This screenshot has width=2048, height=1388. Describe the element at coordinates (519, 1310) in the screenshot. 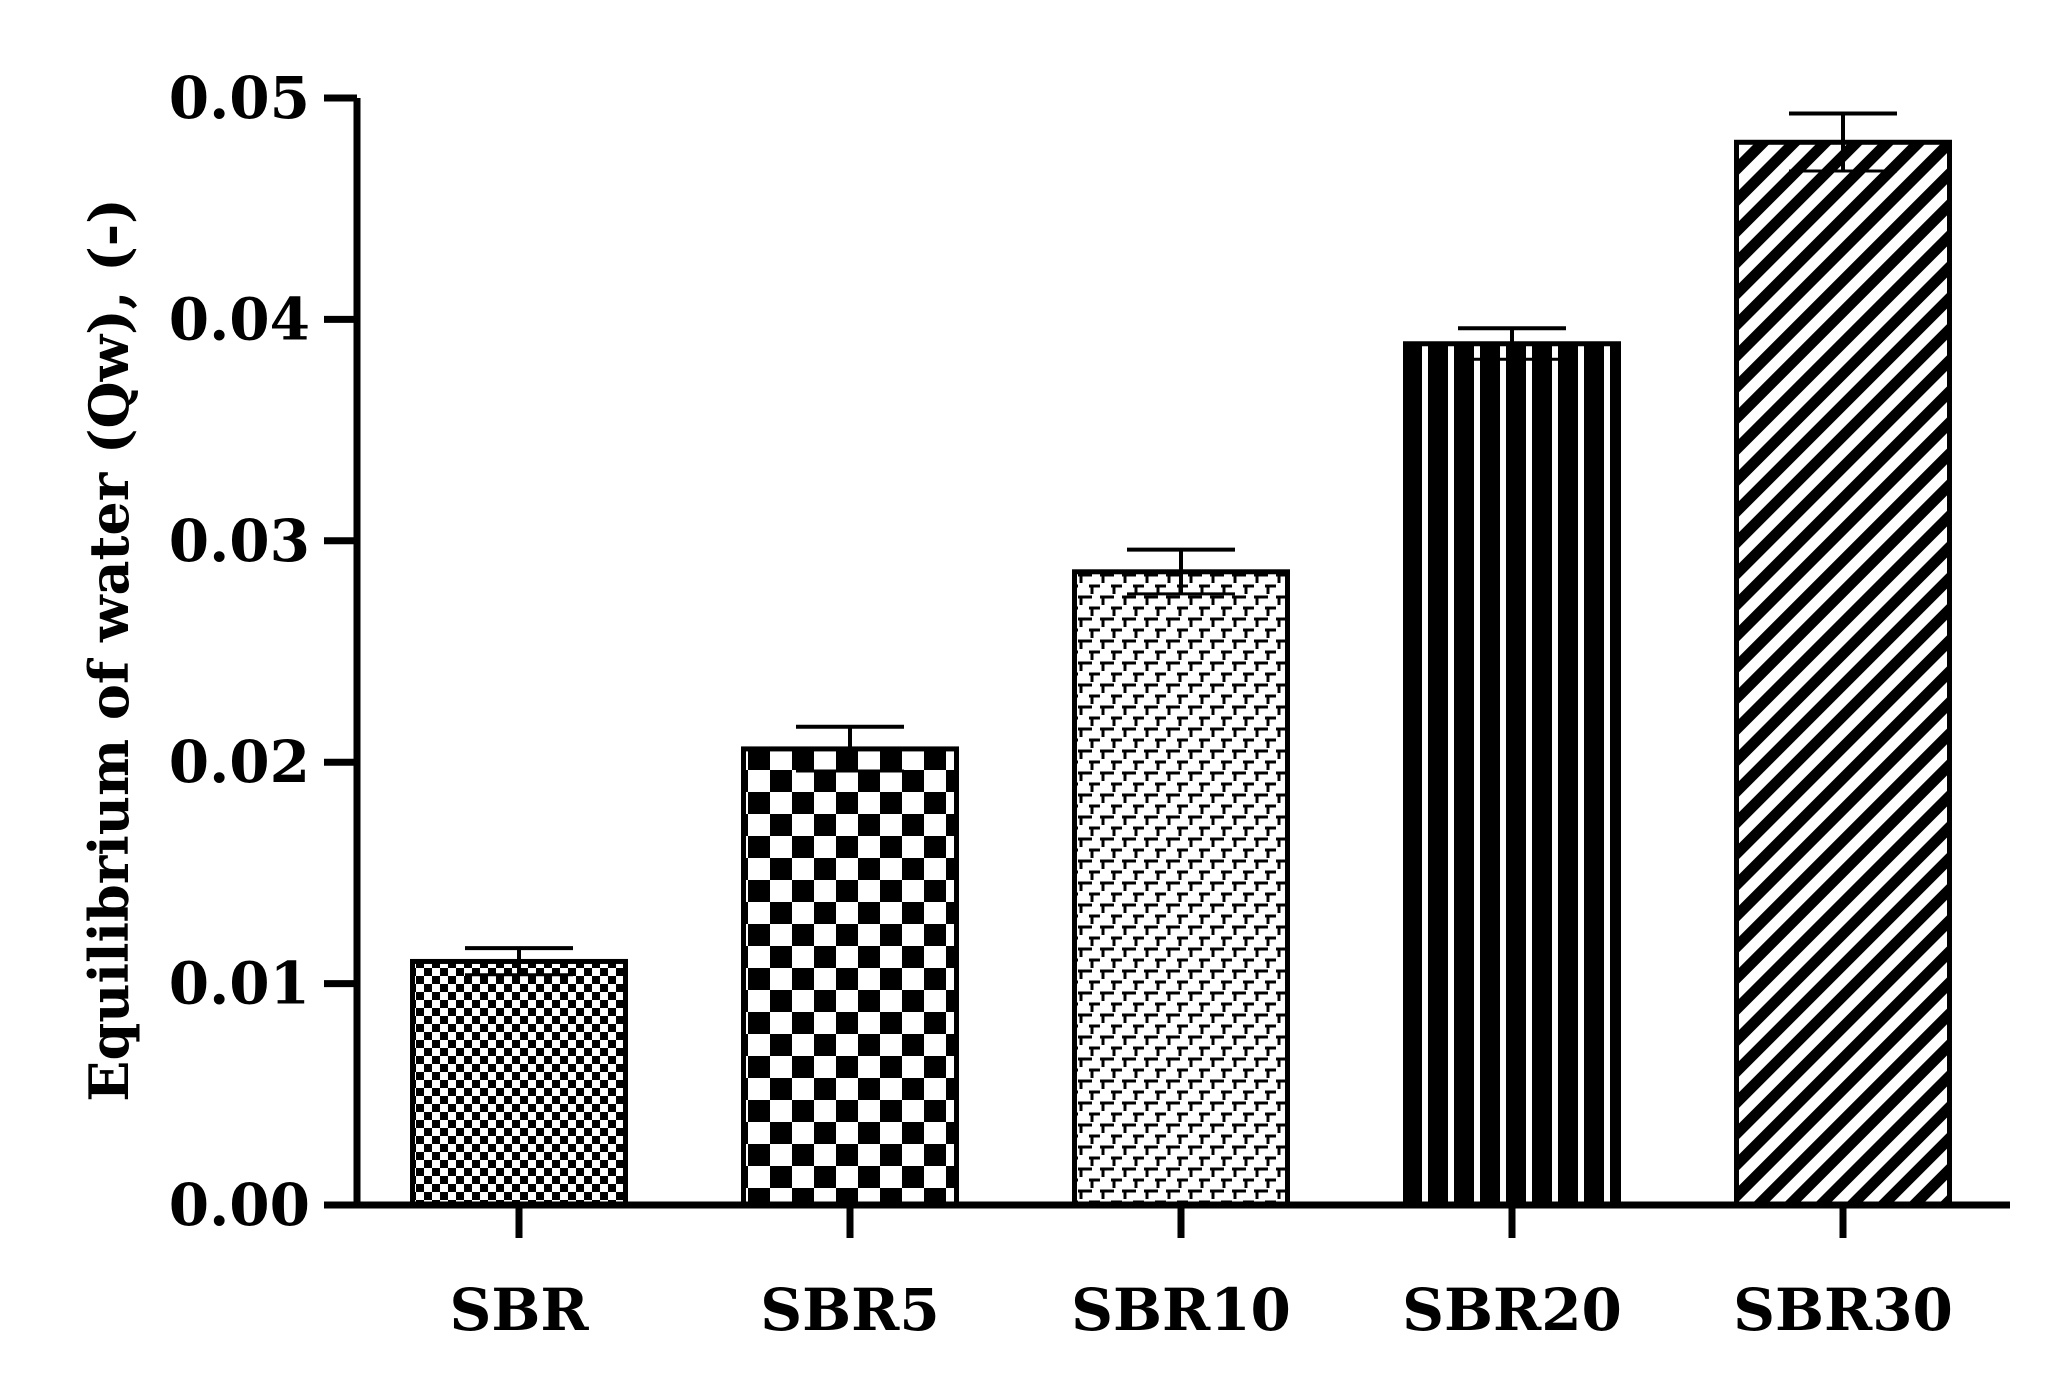

I see `x-tick-label: SBR` at that location.